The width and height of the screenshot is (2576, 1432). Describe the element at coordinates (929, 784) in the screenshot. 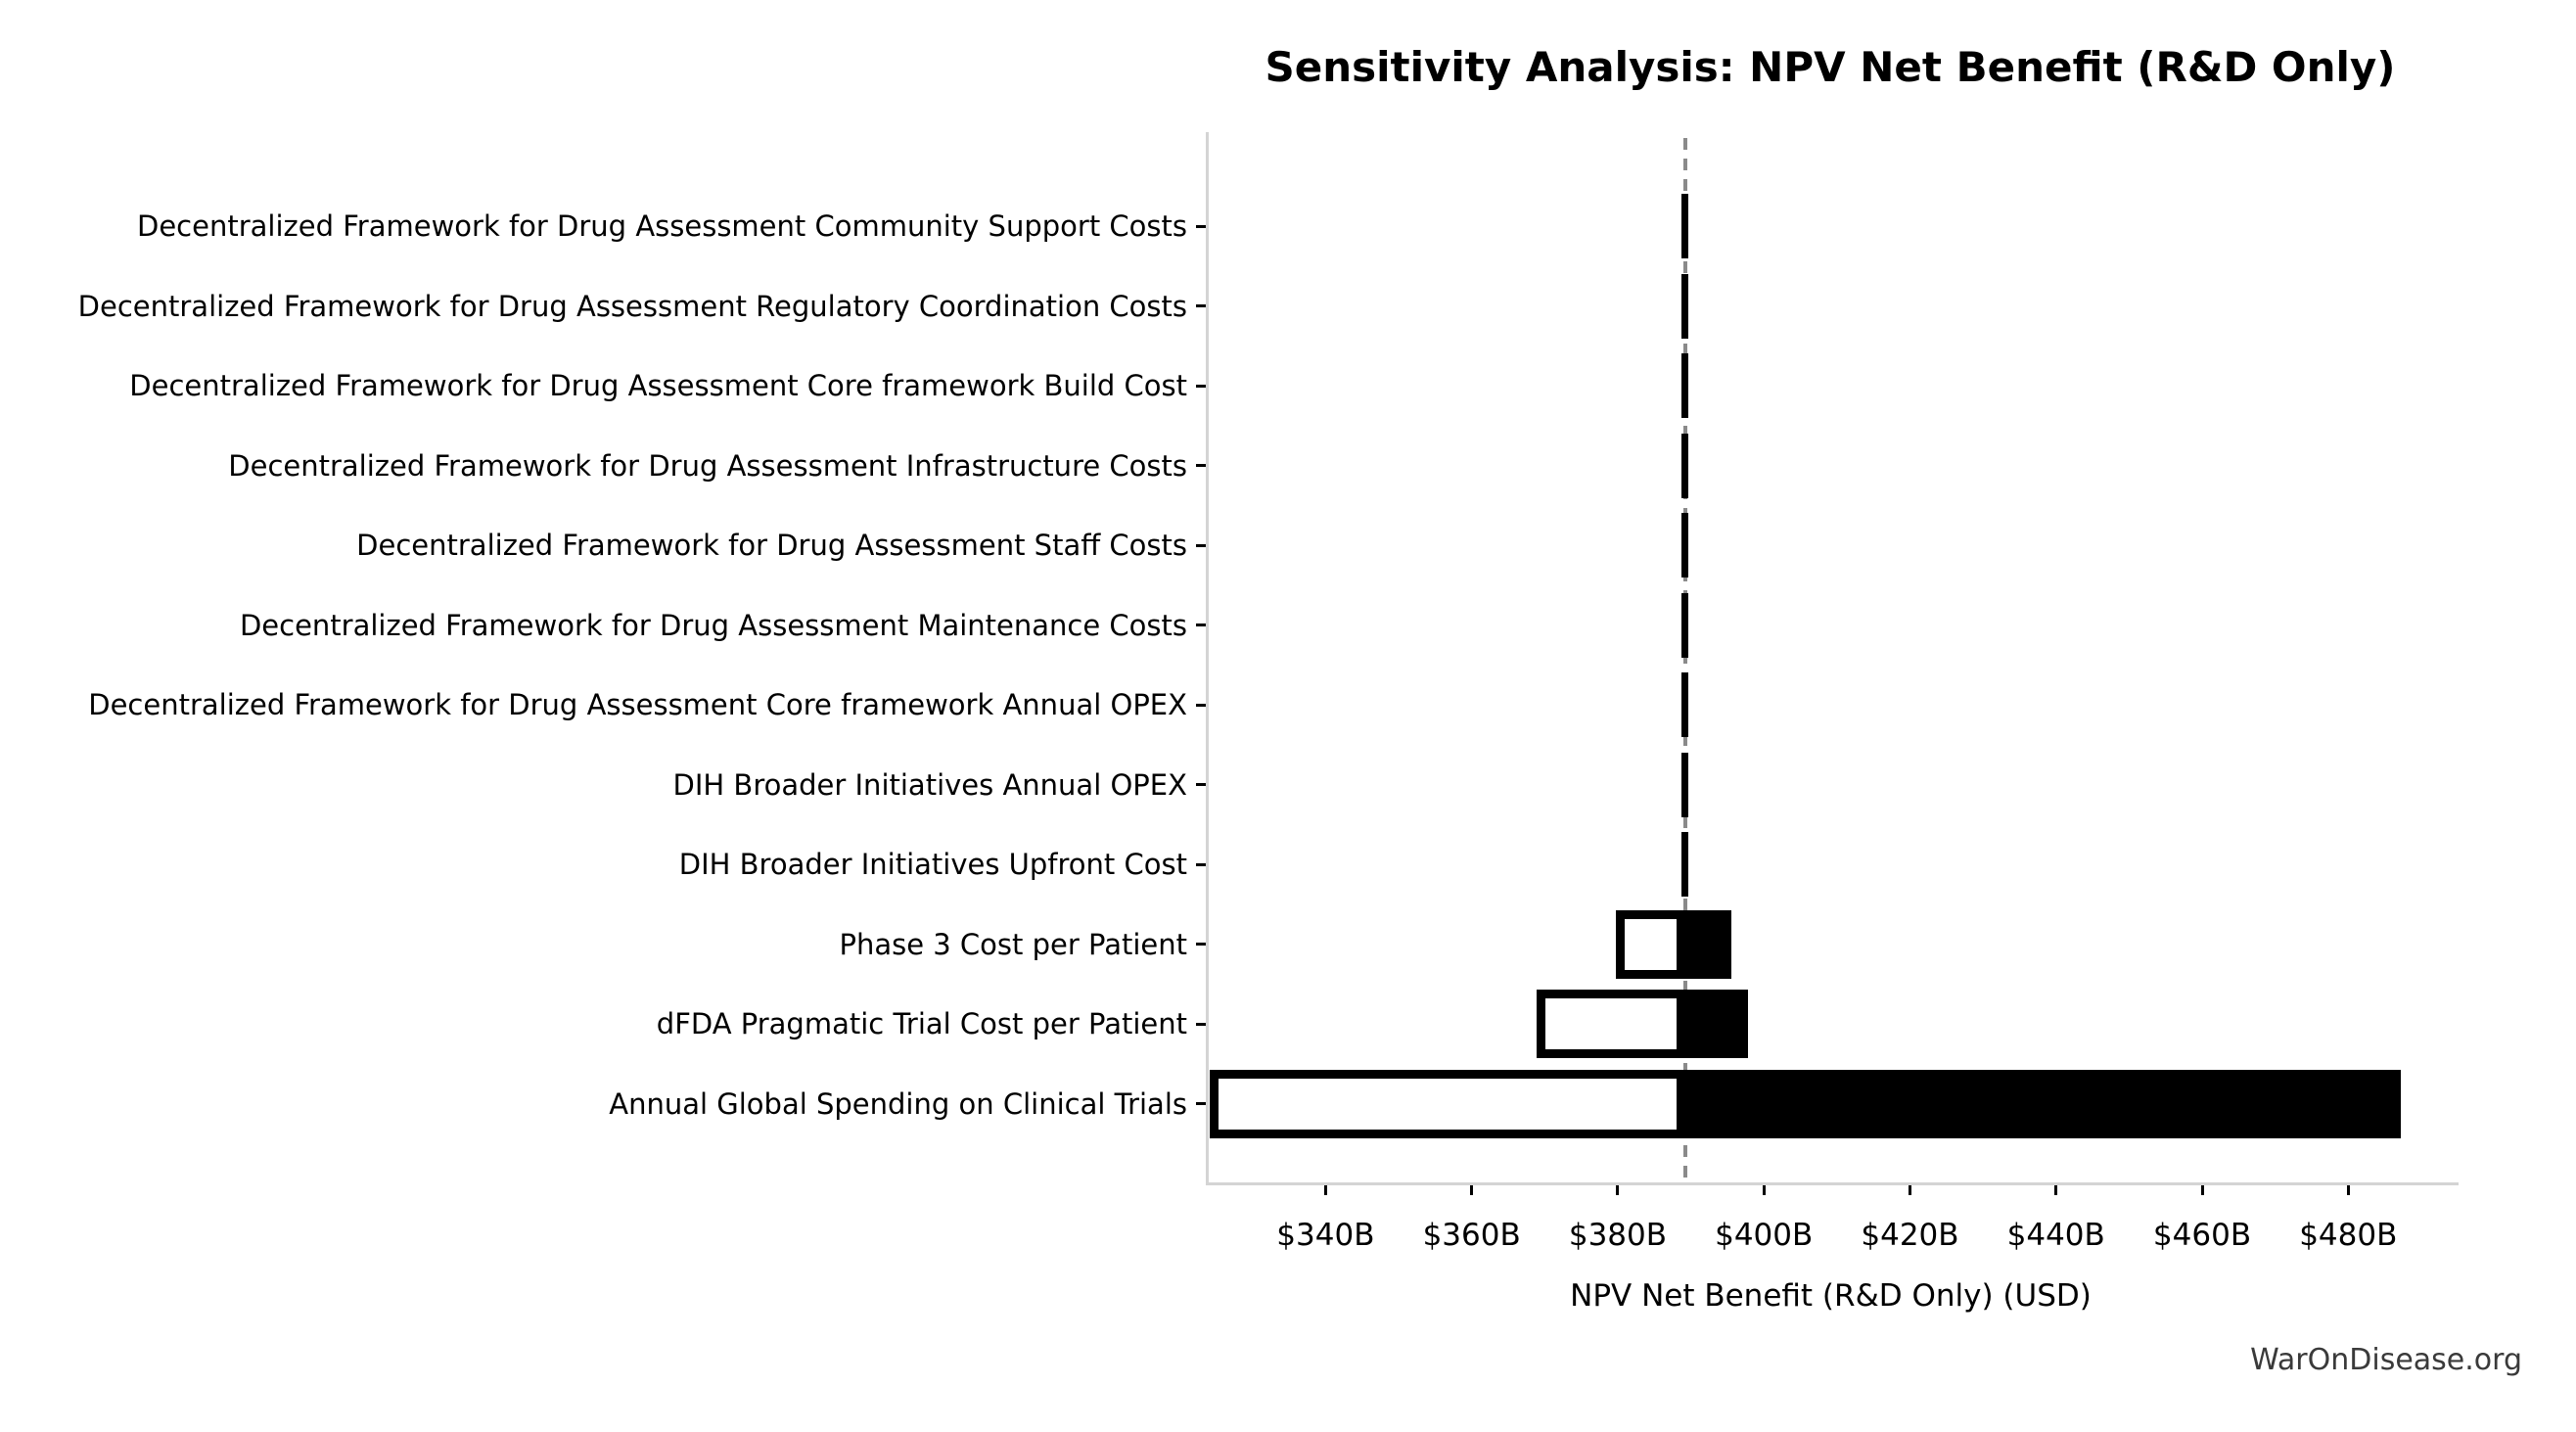

I see `y-label: DIH Broader Initiatives Annual OPEX` at that location.